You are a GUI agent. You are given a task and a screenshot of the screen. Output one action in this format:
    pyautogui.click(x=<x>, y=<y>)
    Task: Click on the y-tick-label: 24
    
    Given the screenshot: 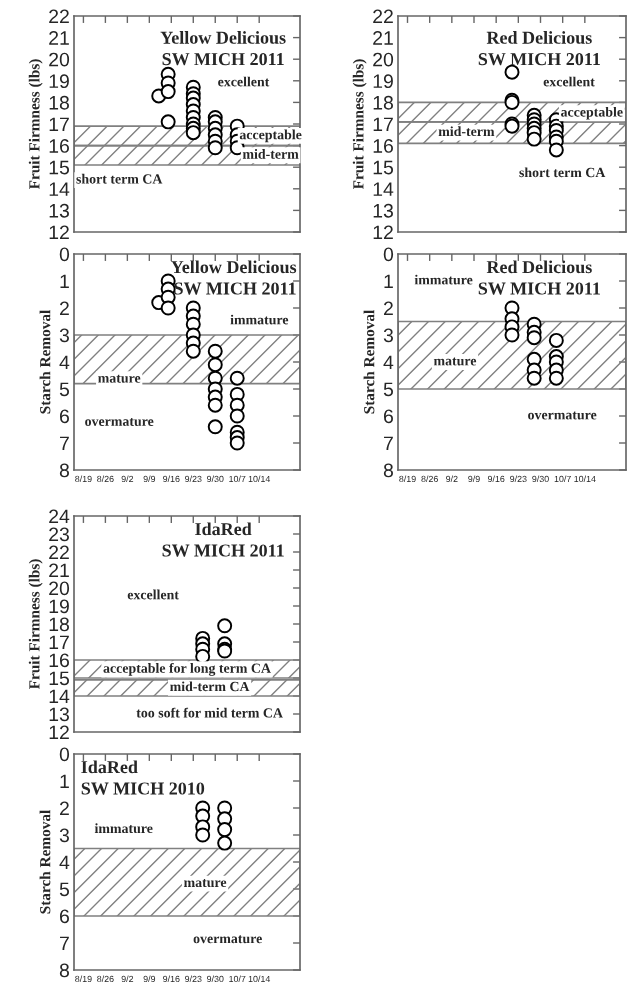 What is the action you would take?
    pyautogui.click(x=59, y=516)
    